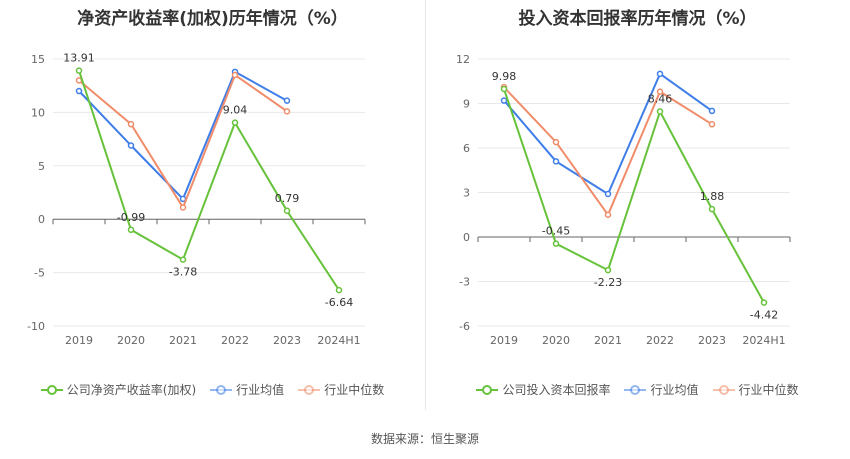  What do you see at coordinates (466, 104) in the screenshot?
I see `y-tick-label: 9` at bounding box center [466, 104].